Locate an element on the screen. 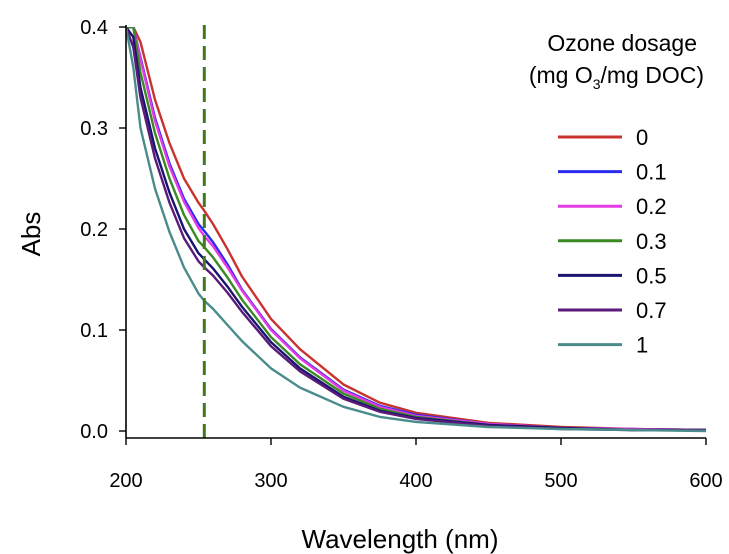  y-tick-label: 0.2 is located at coordinates (94, 230).